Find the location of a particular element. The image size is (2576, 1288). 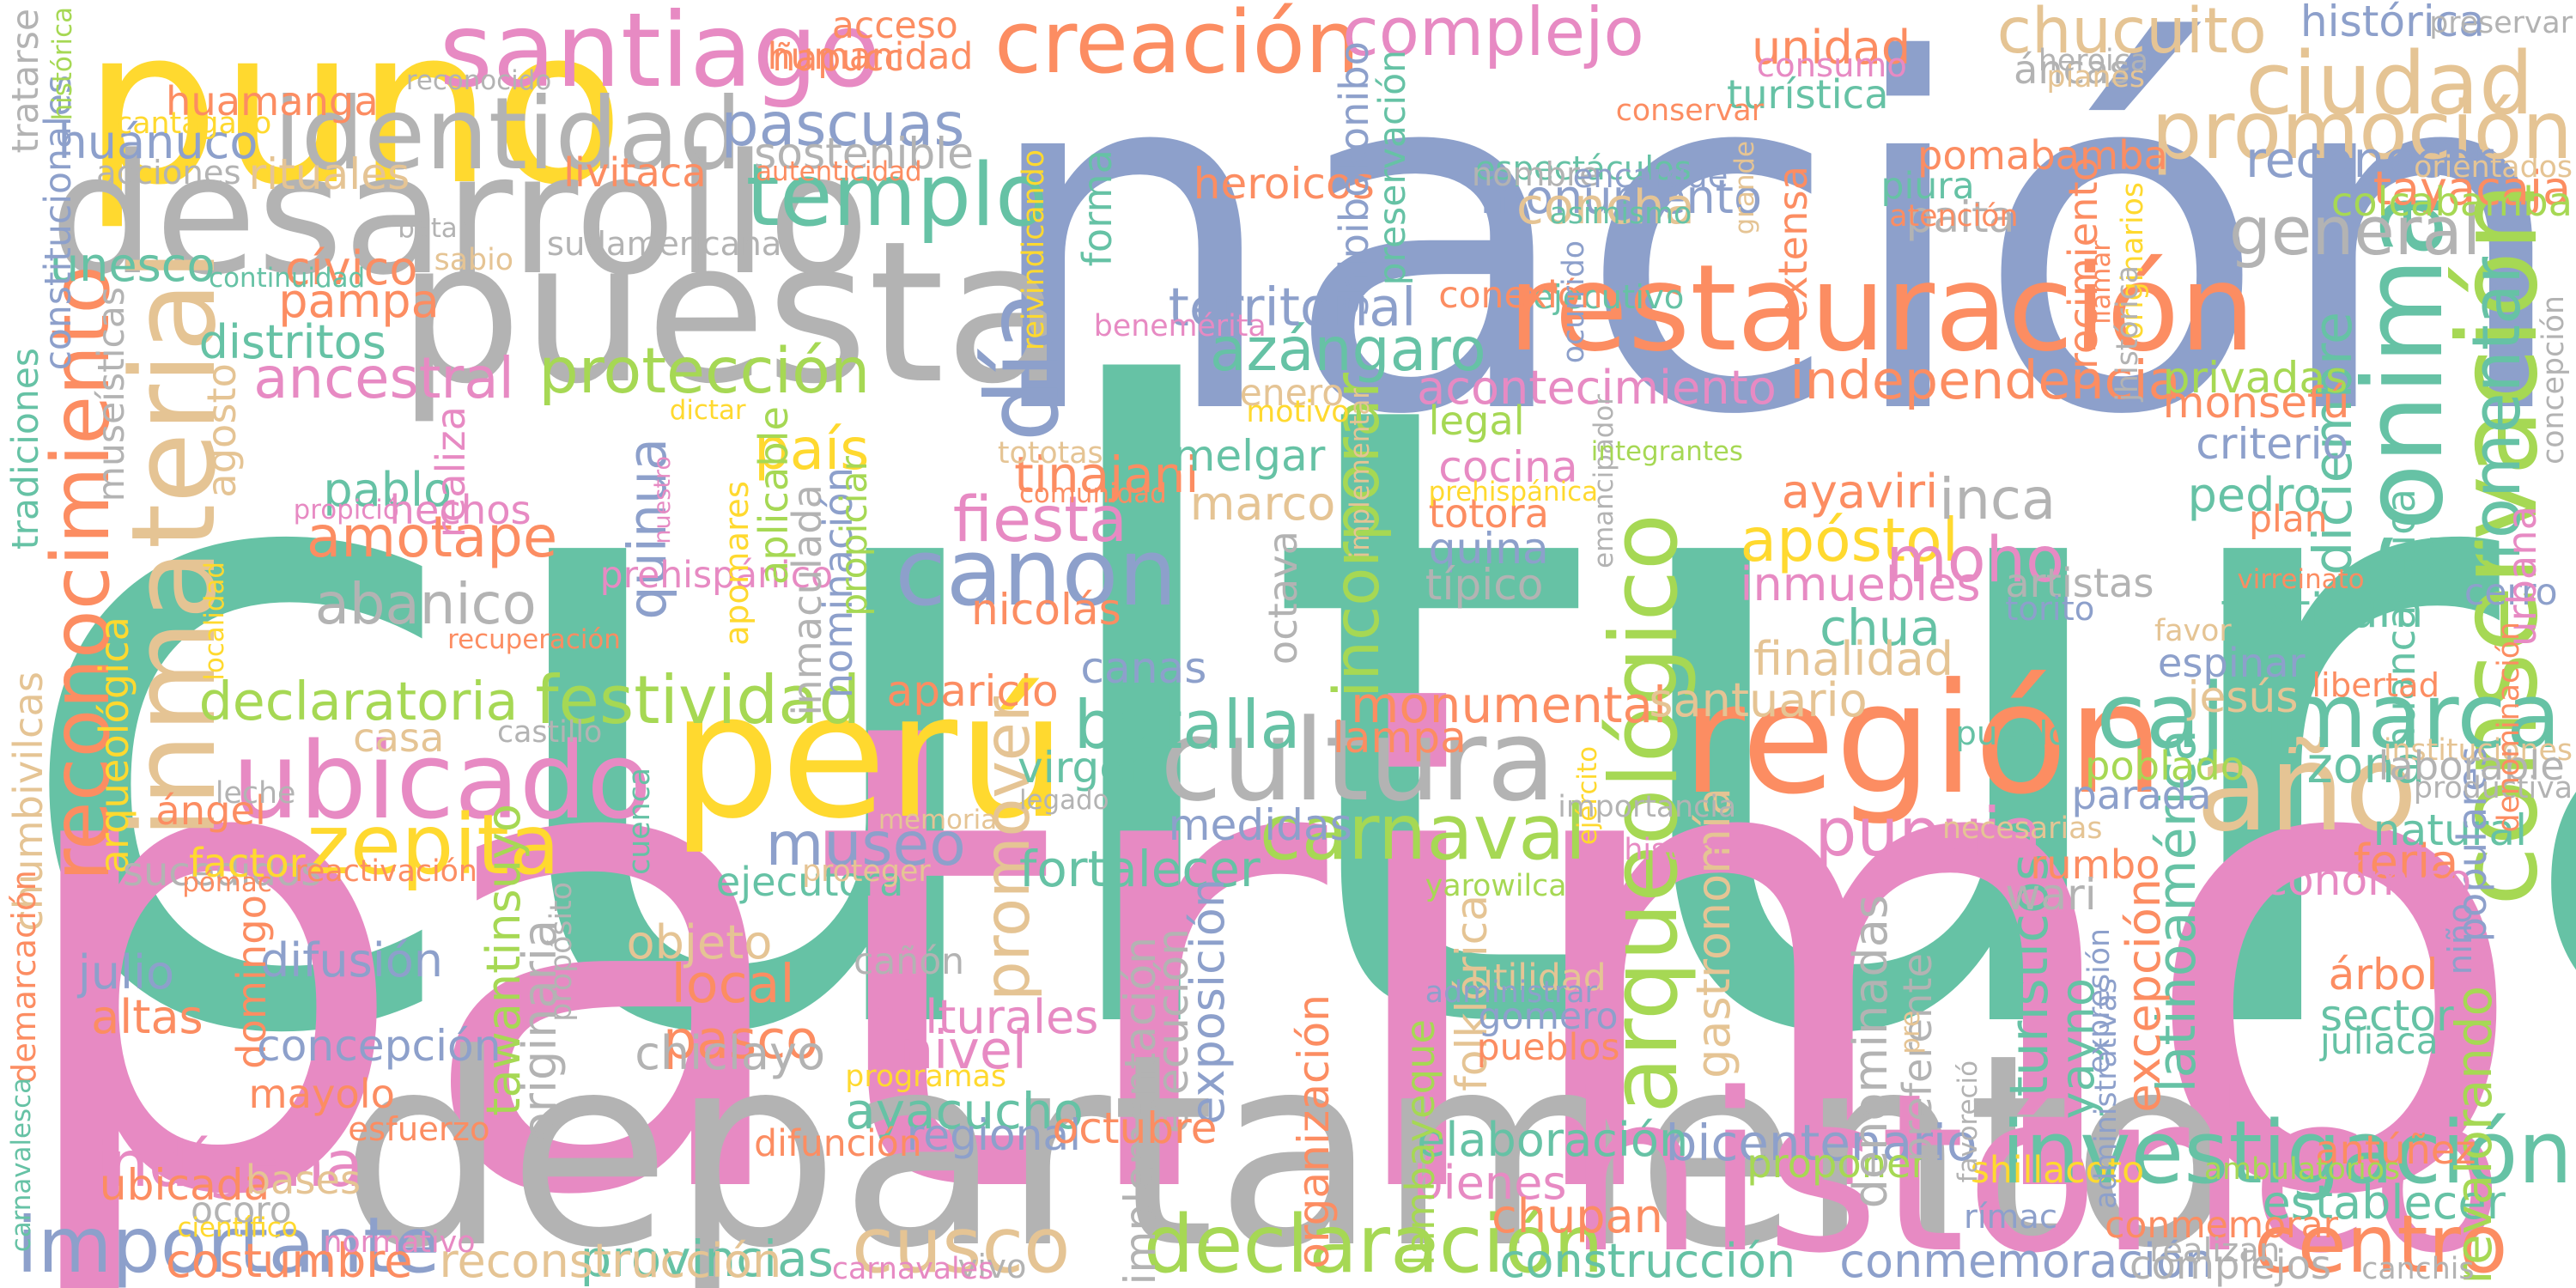

word-cloud-word: proponer is located at coordinates (1837, 1163).